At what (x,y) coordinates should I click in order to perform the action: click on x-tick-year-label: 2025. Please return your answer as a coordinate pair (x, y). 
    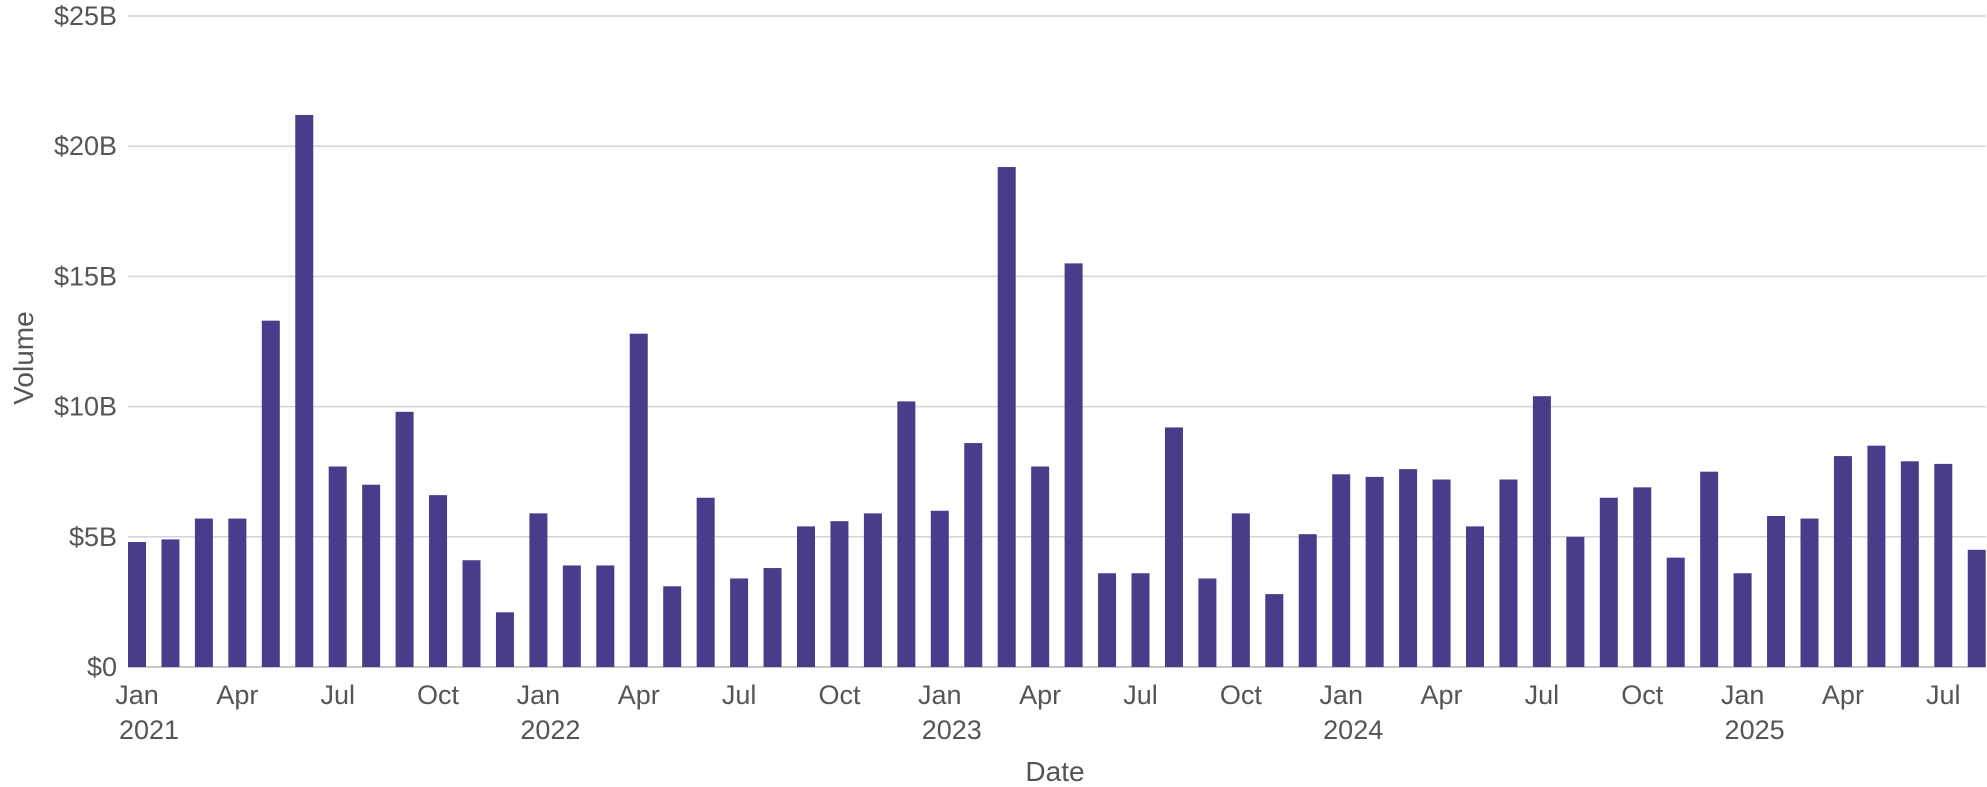
    Looking at the image, I should click on (1755, 730).